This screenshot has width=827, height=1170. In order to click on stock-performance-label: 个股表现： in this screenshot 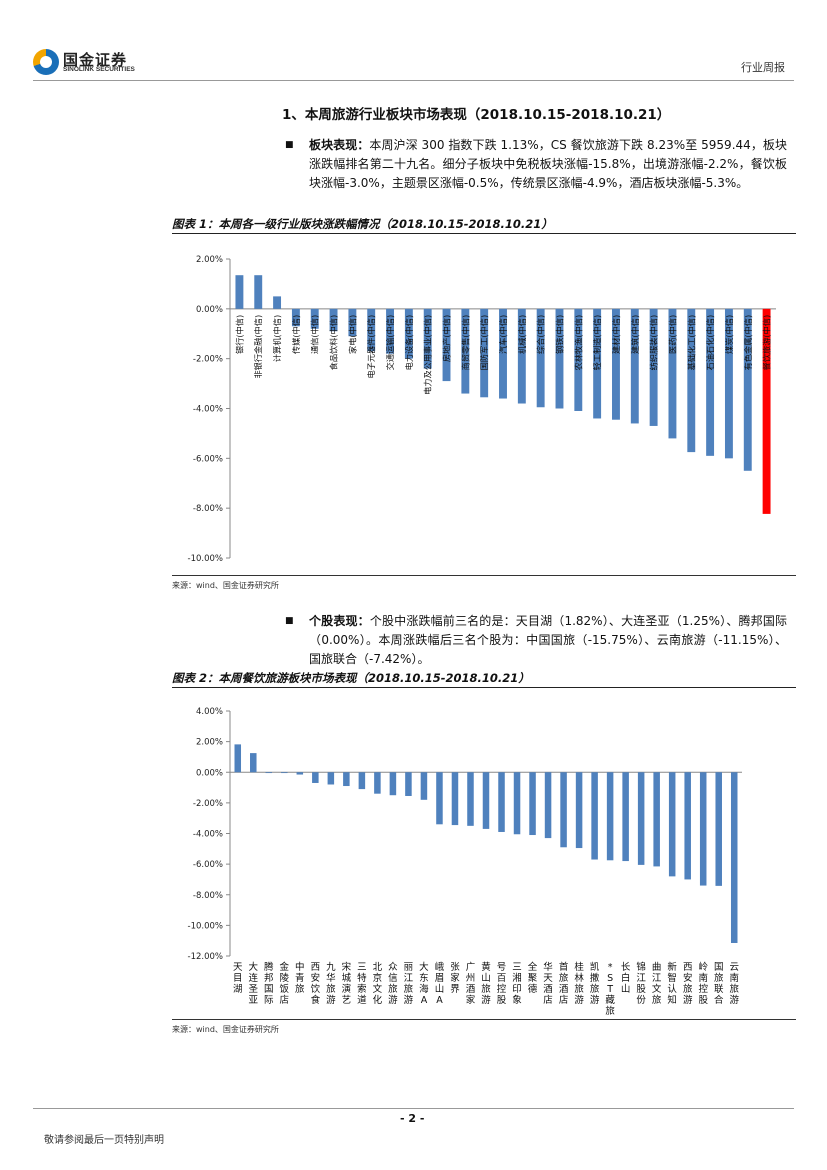, I will do `click(339, 621)`.